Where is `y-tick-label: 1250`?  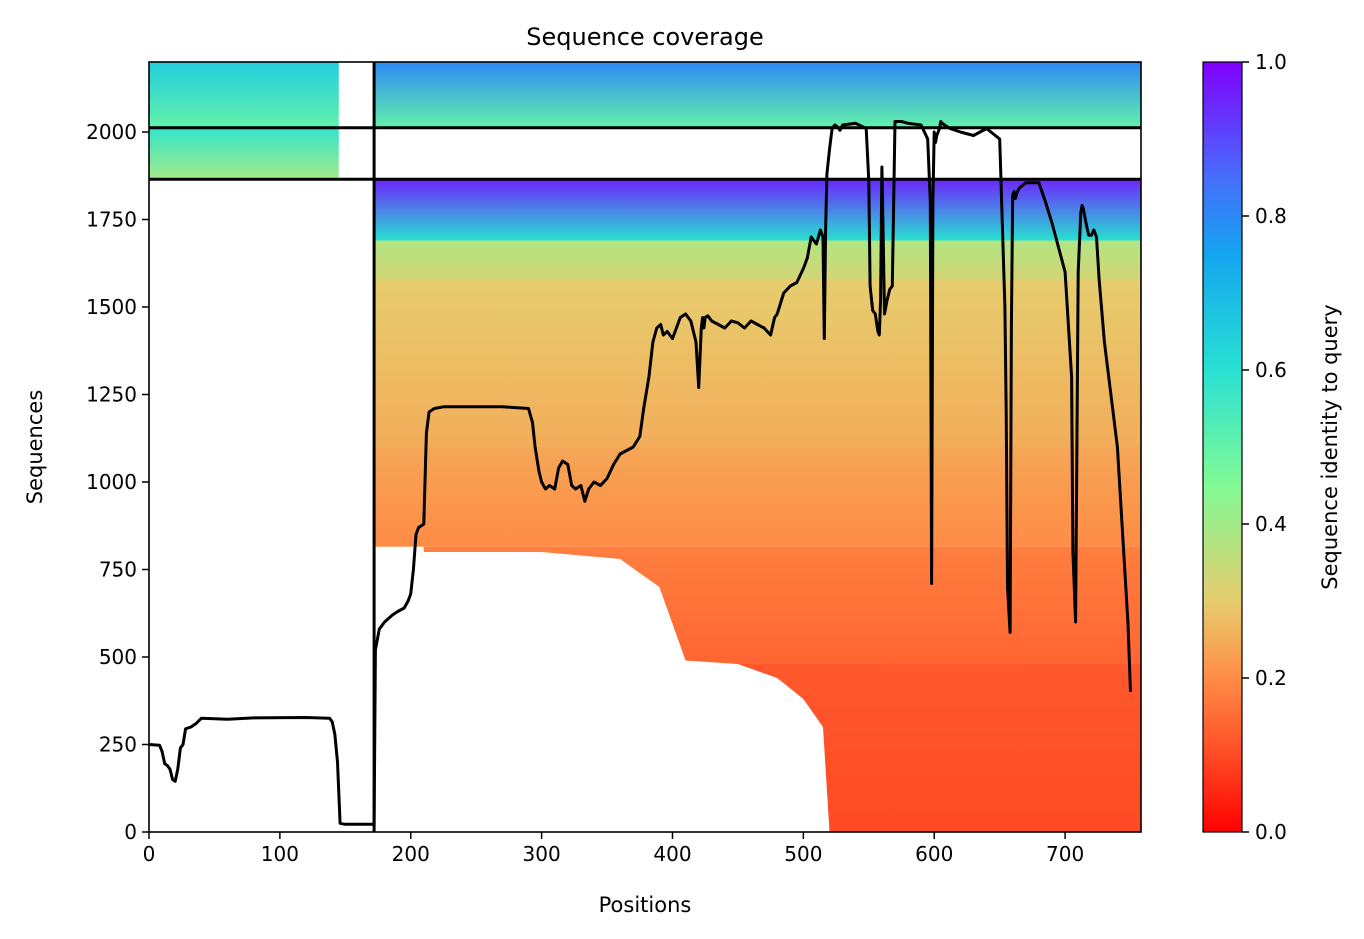
y-tick-label: 1250 is located at coordinates (111, 395).